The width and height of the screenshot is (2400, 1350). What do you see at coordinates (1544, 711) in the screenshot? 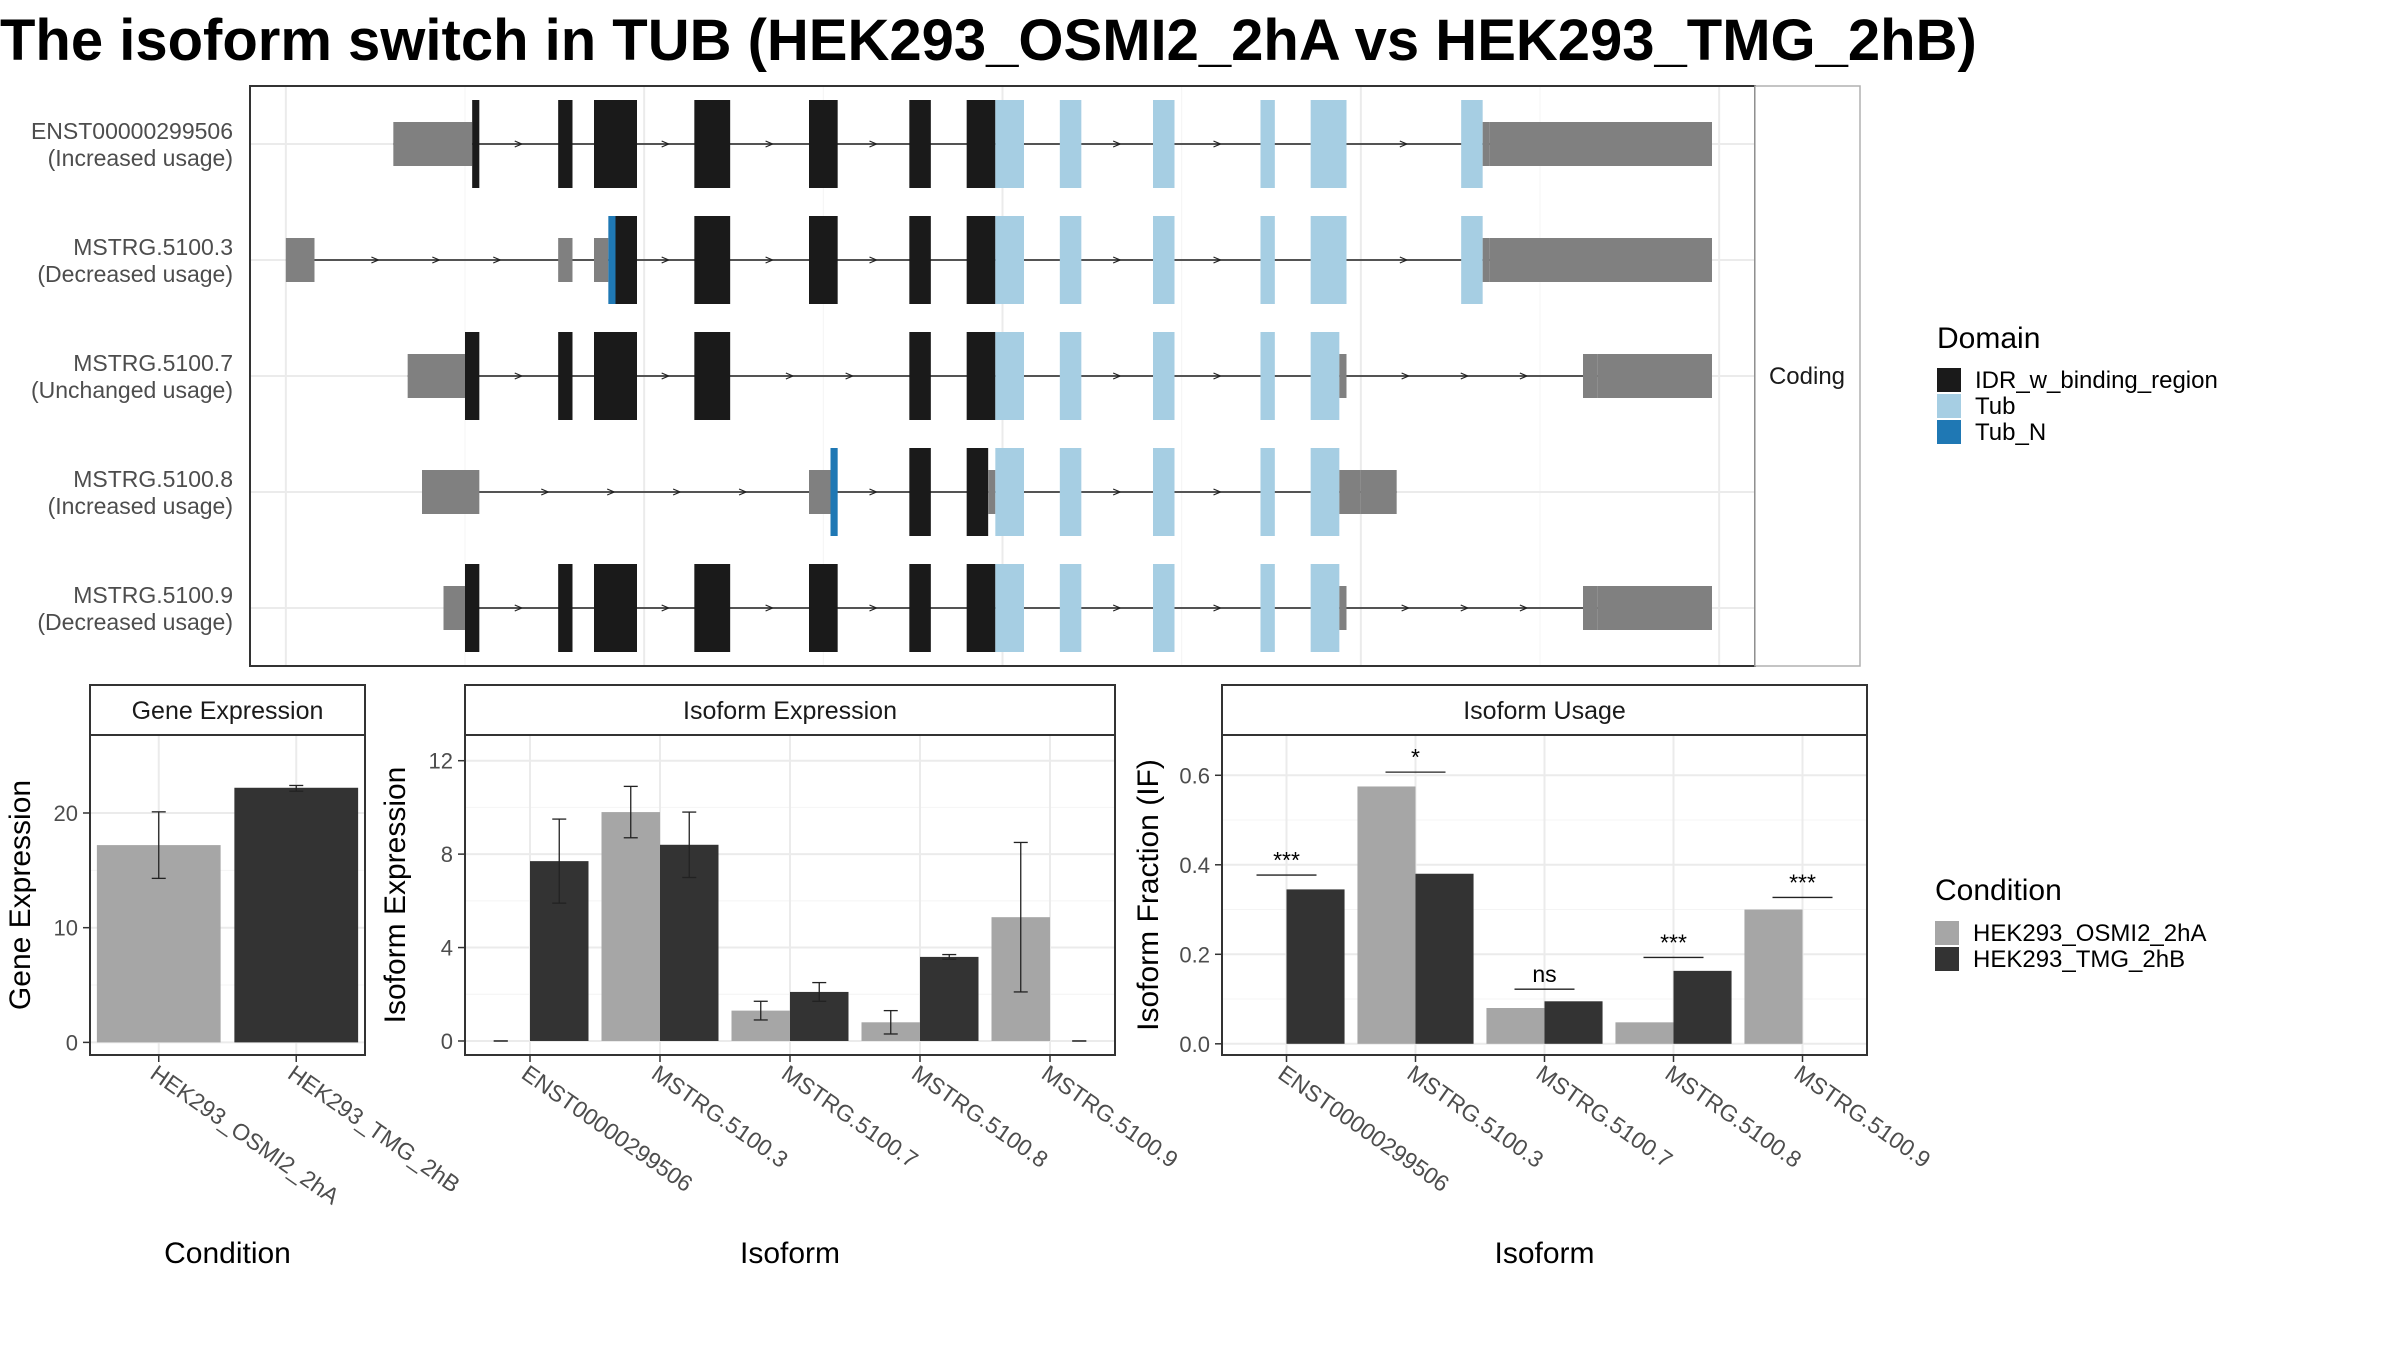
I see `panel-title: Isoform Usage` at bounding box center [1544, 711].